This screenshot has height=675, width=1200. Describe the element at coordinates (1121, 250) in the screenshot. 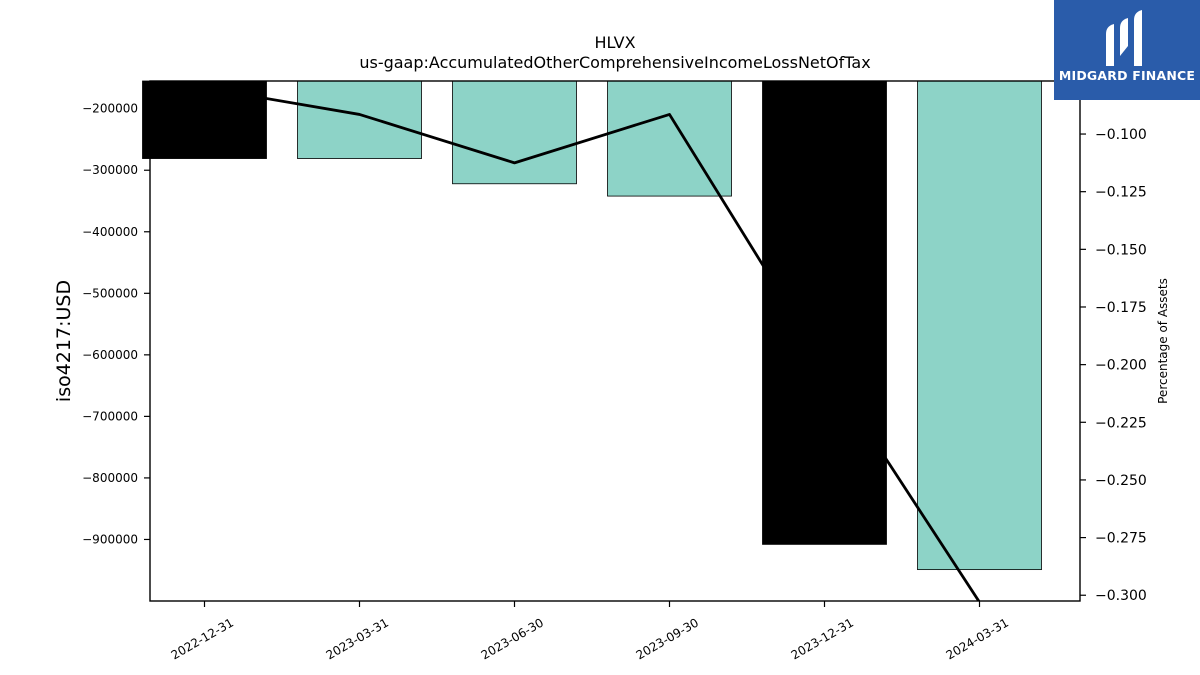

I see `right-tick-label: −0.150` at that location.